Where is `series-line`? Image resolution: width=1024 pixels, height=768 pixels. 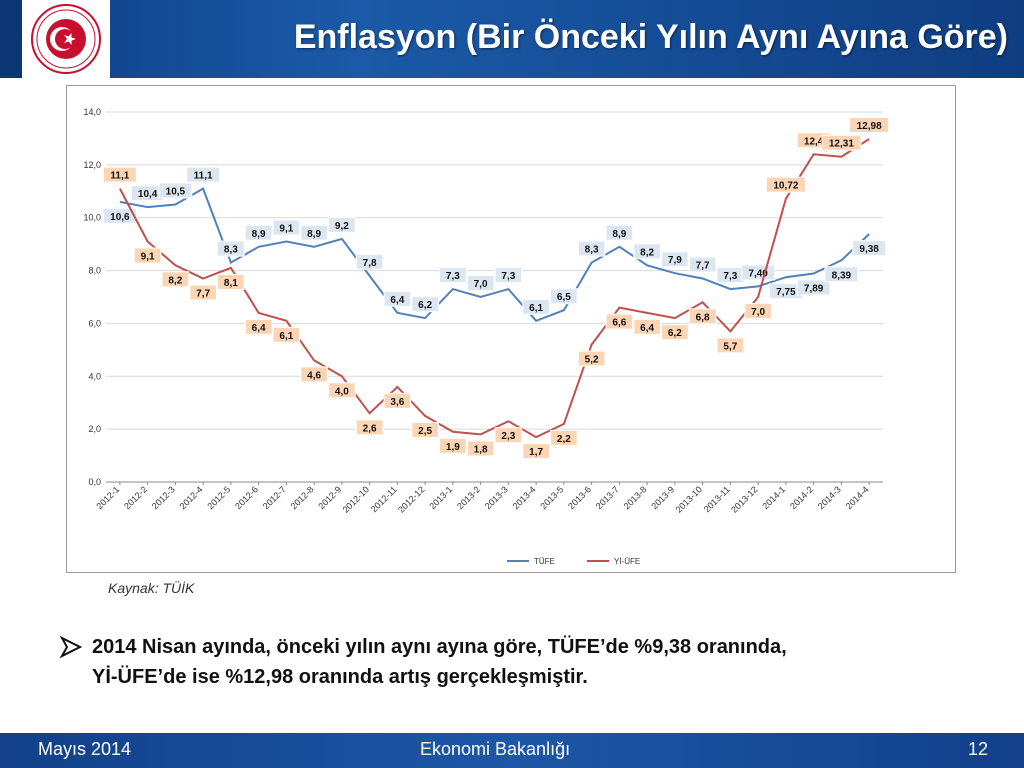 series-line is located at coordinates (494, 254).